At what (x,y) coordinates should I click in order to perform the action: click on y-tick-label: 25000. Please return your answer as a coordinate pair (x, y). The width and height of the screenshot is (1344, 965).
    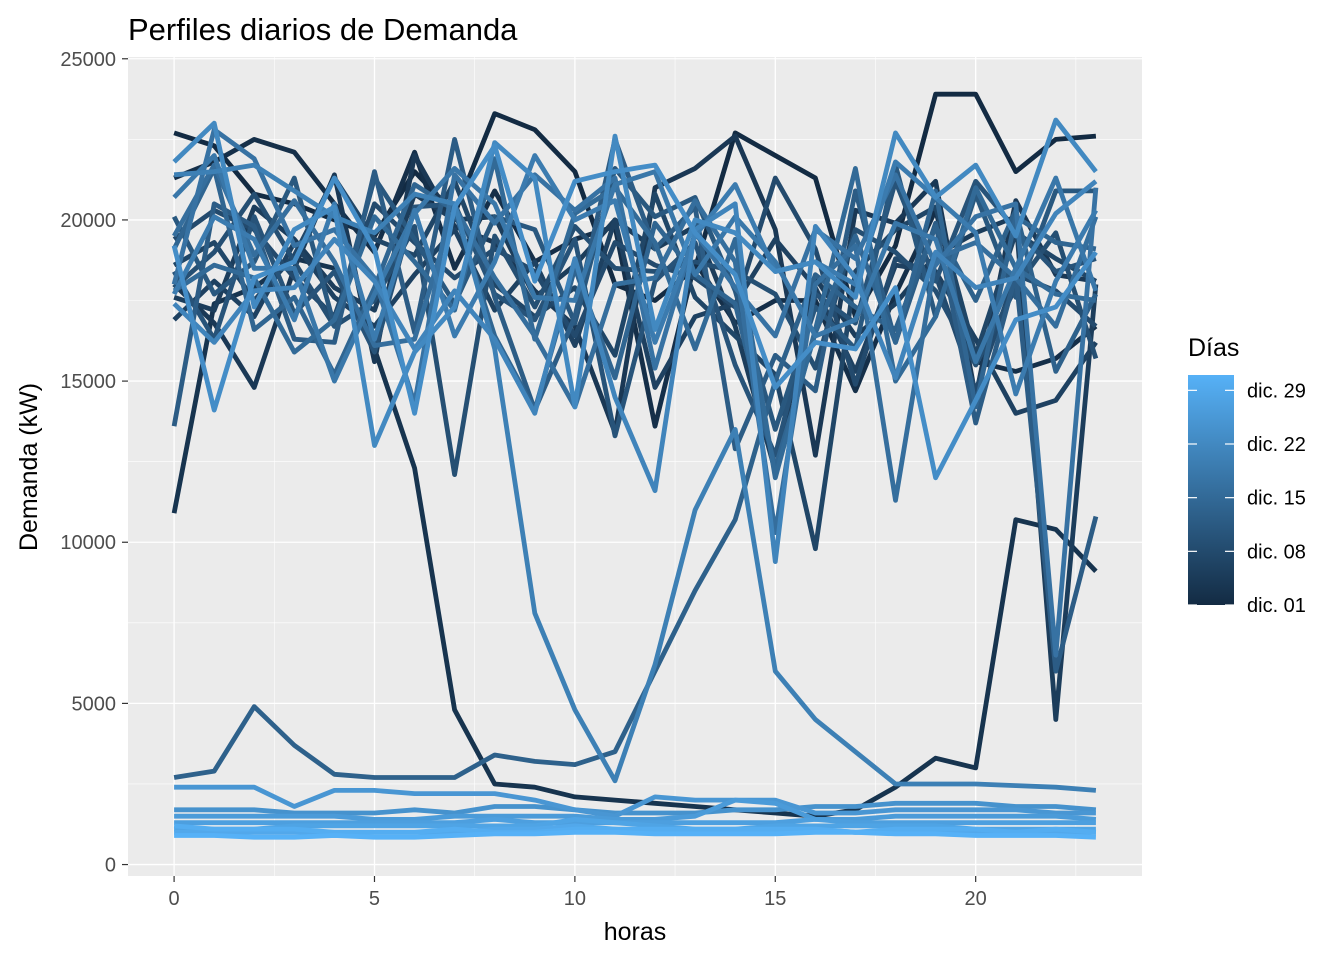
    Looking at the image, I should click on (88, 60).